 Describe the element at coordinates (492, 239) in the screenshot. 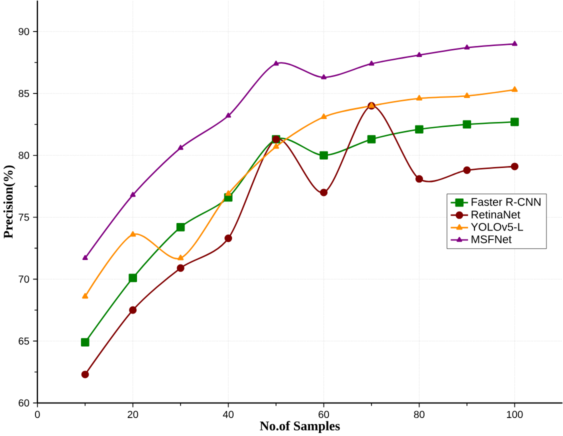

I see `legend-label: MSFNet` at that location.